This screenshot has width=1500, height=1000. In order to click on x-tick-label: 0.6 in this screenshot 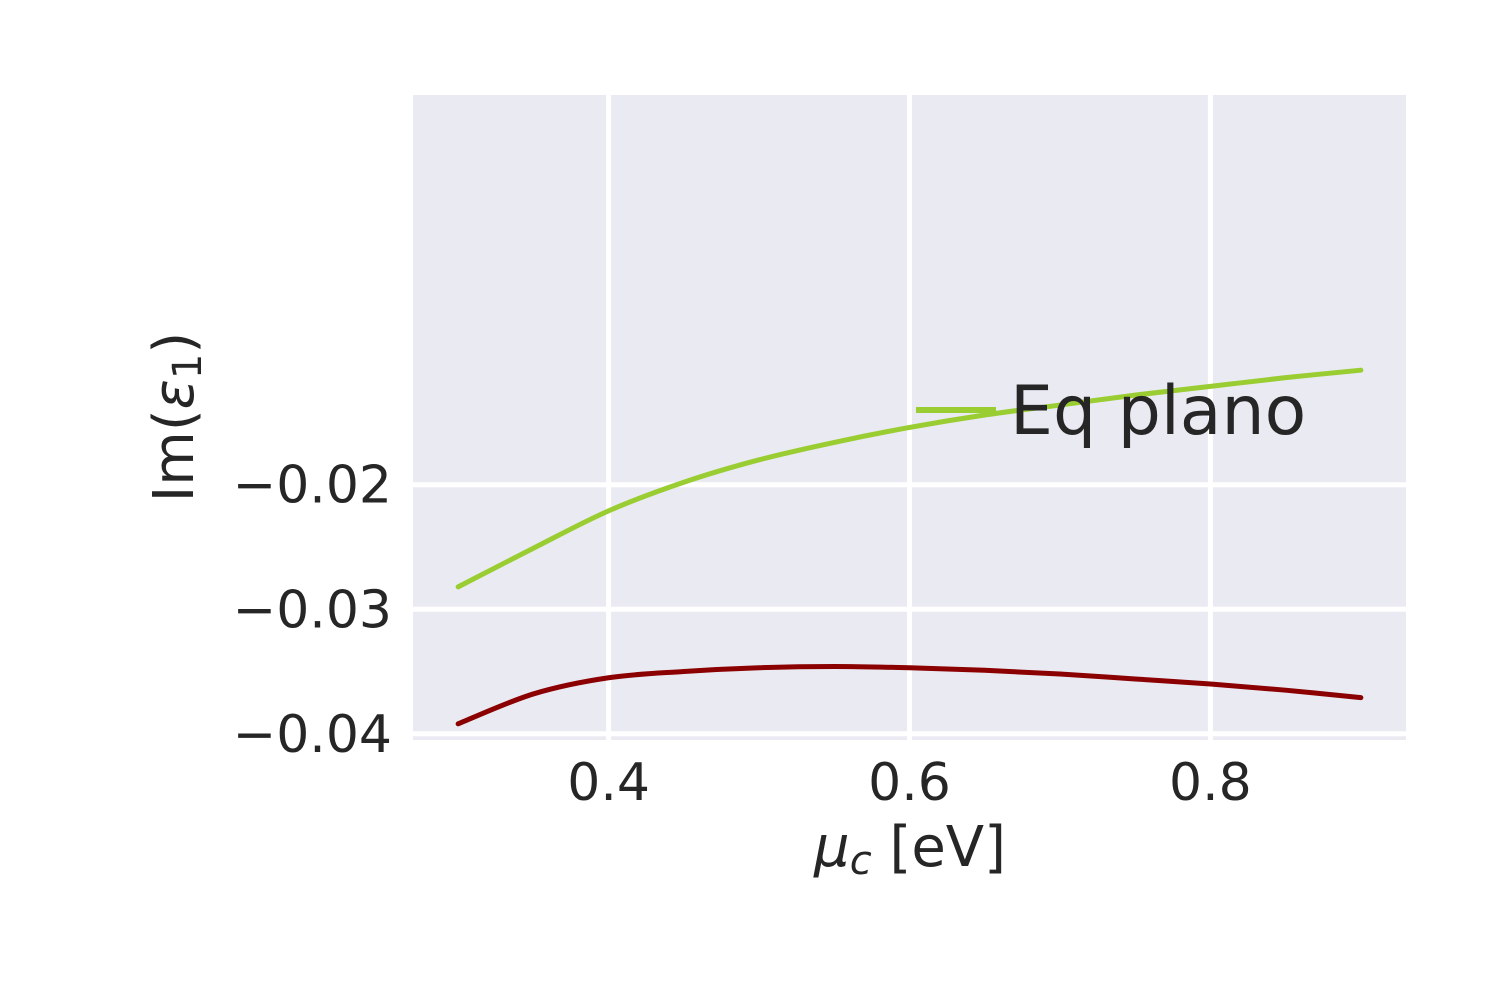, I will do `click(909, 783)`.